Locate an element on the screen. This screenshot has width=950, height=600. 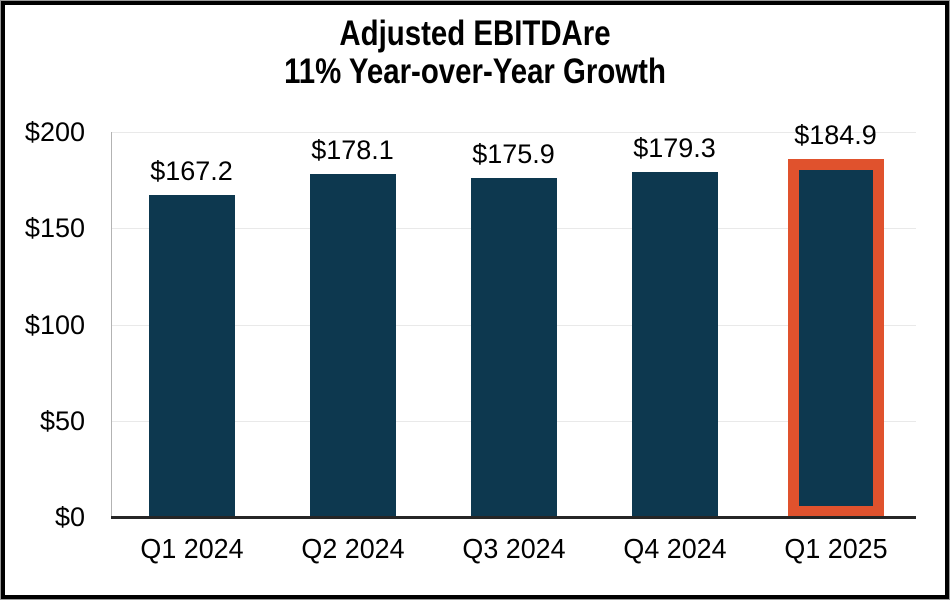
y-axis-line is located at coordinates (111, 324).